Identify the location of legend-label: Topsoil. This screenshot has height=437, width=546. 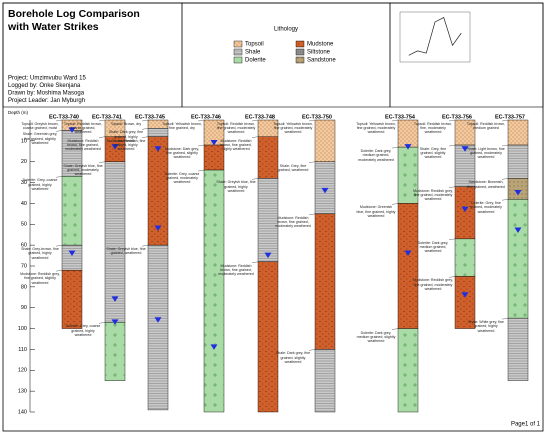
(254, 45).